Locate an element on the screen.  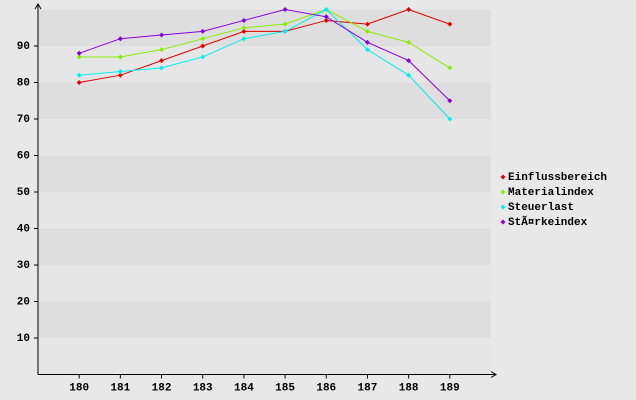
y-tick-label: 70 is located at coordinates (23, 120).